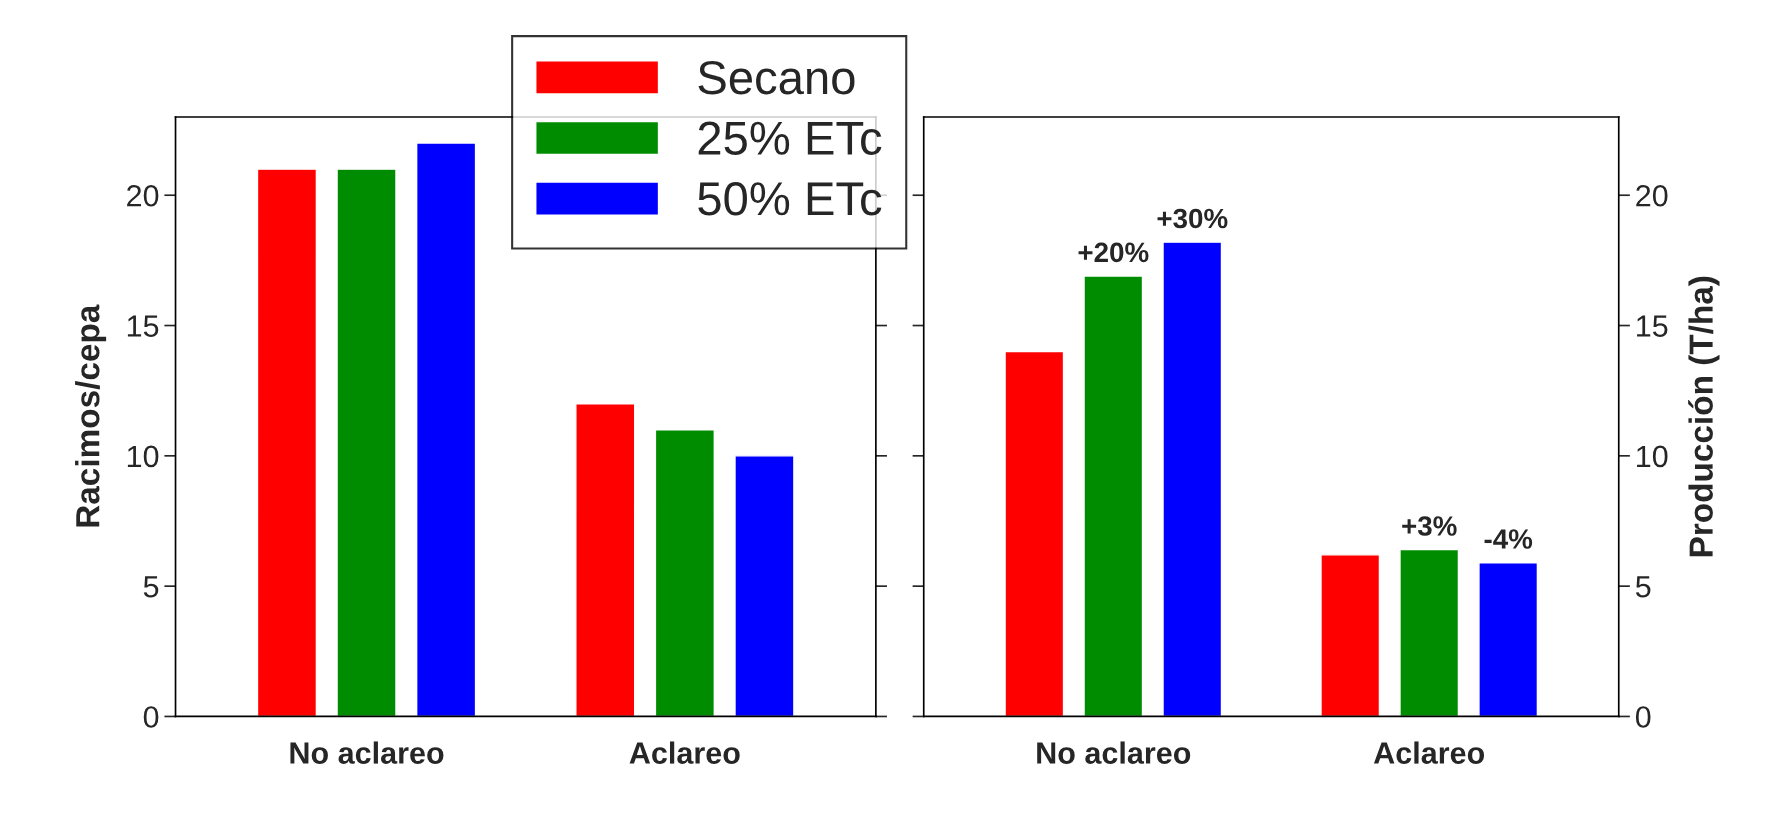  I want to click on y-axis-title: Producción (T/ha), so click(1704, 416).